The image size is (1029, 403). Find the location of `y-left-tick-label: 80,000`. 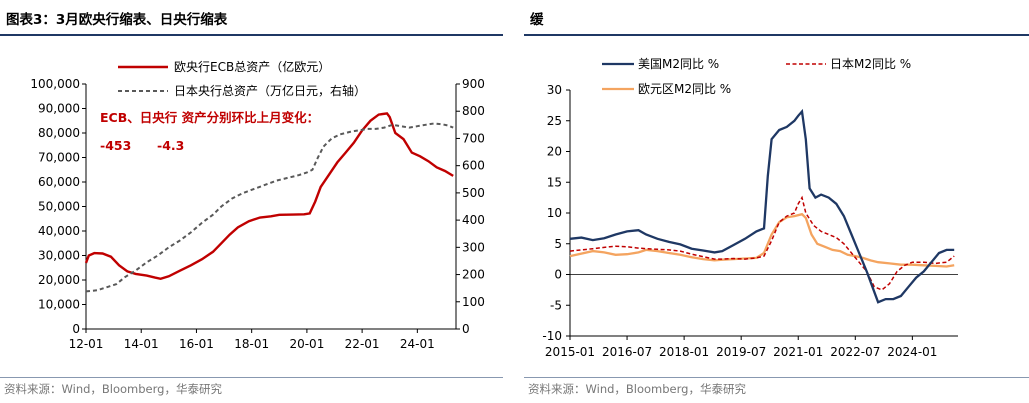

y-left-tick-label: 80,000 is located at coordinates (59, 133).